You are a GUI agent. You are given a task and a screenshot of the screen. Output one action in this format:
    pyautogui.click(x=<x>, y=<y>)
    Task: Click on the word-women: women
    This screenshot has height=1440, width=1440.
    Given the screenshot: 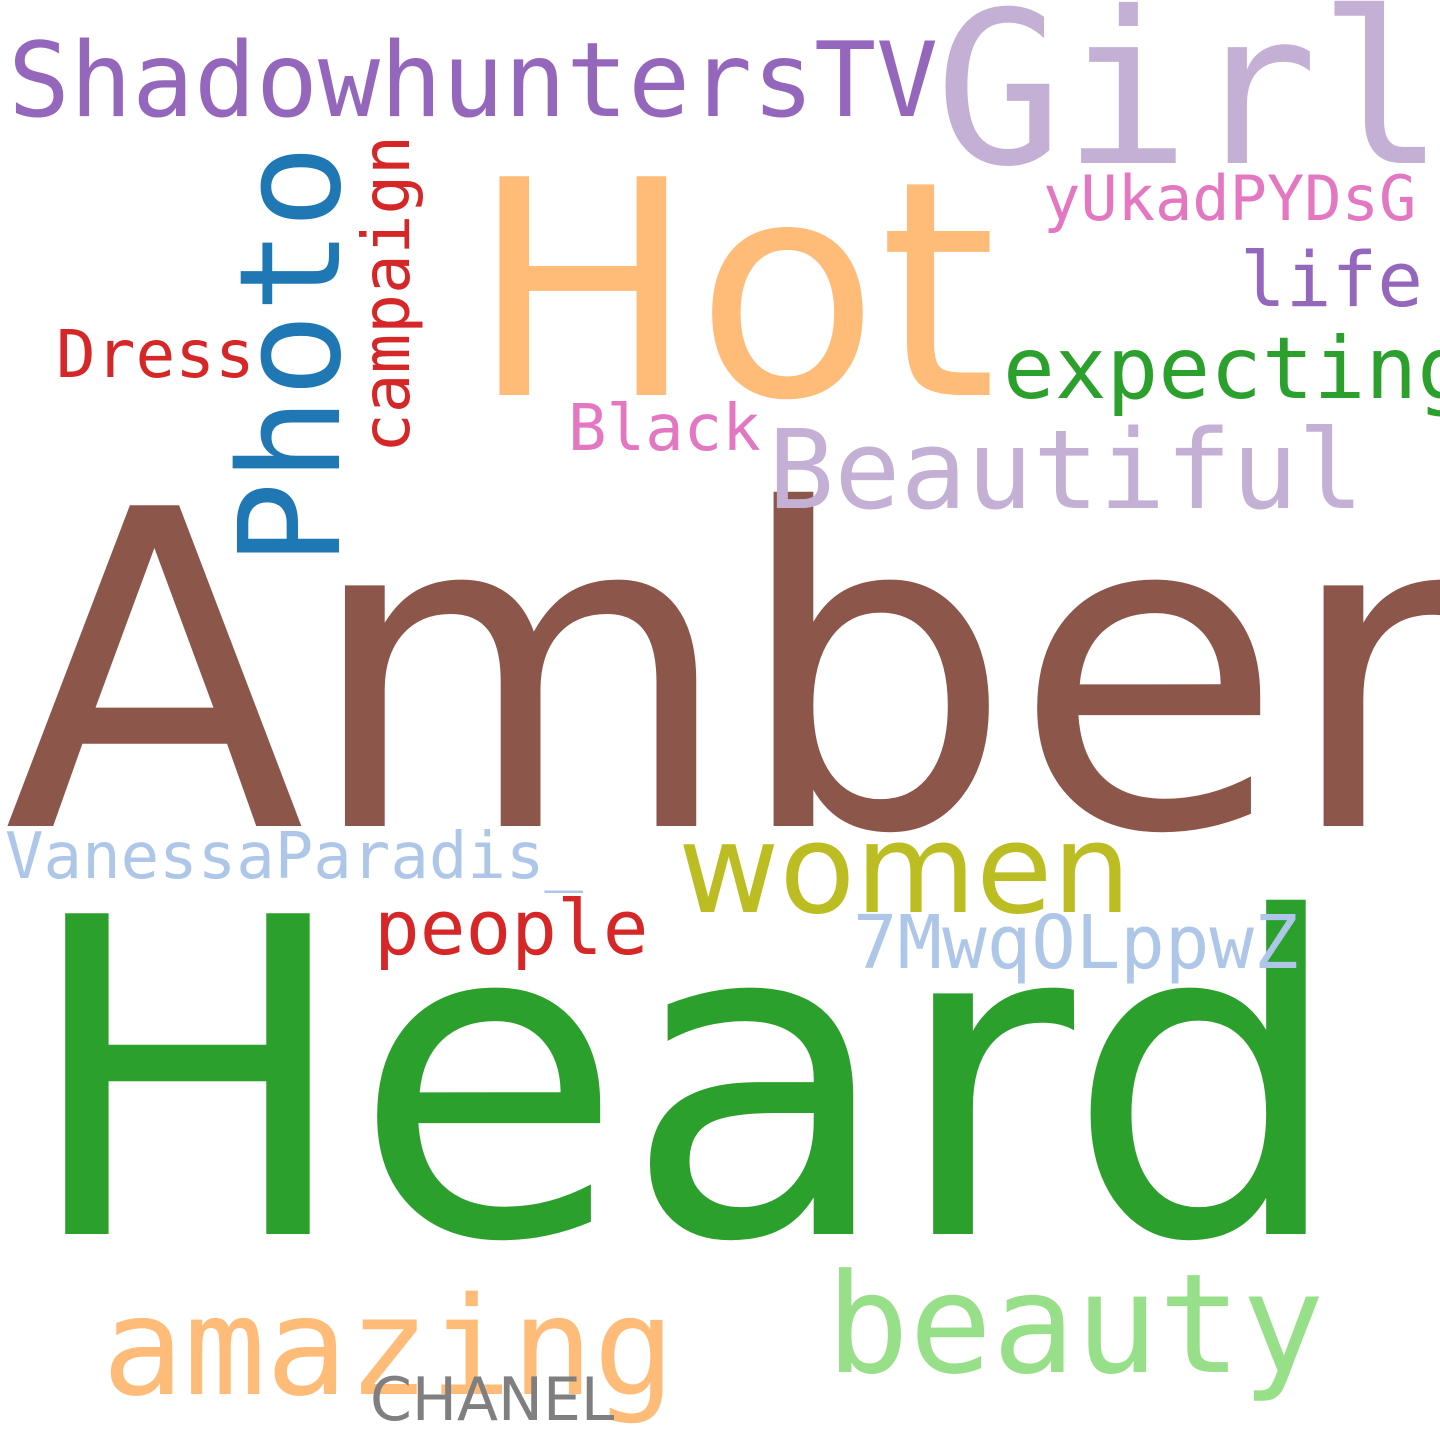 What is the action you would take?
    pyautogui.click(x=904, y=870)
    